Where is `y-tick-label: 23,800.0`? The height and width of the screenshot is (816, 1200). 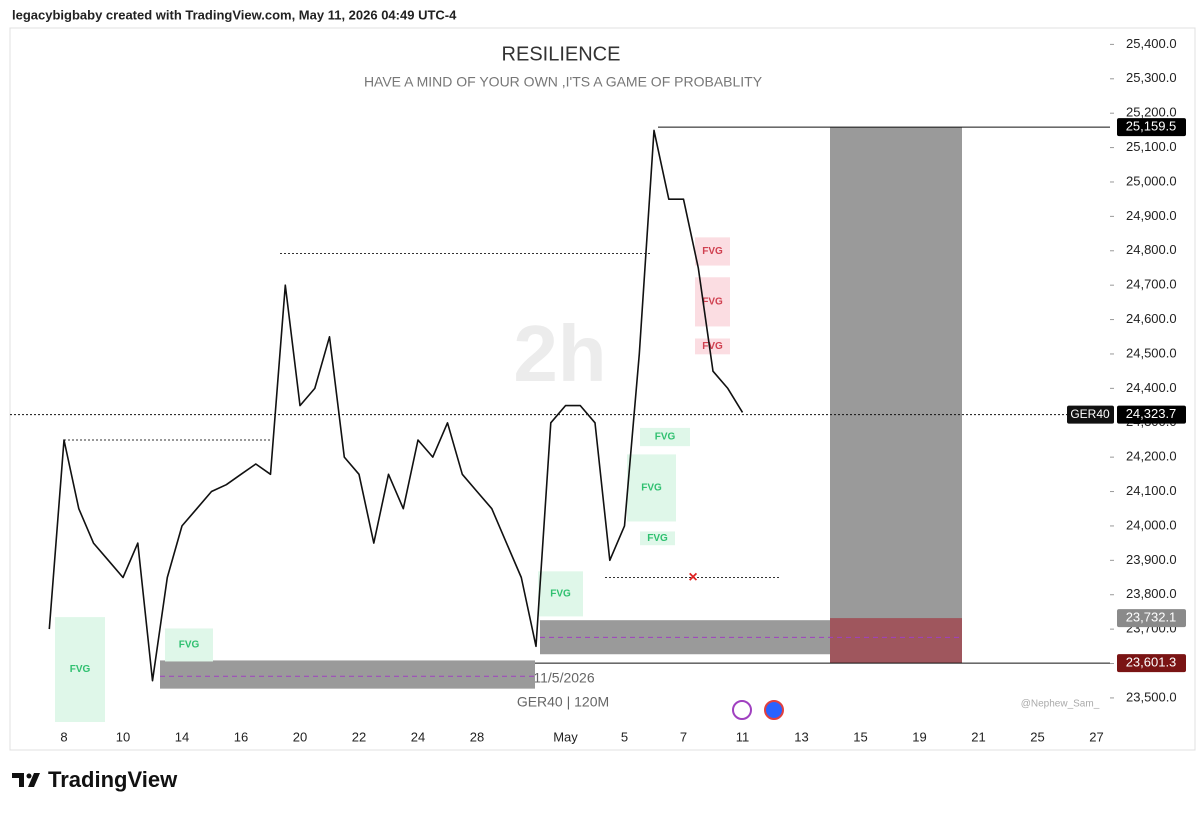 y-tick-label: 23,800.0 is located at coordinates (1151, 593).